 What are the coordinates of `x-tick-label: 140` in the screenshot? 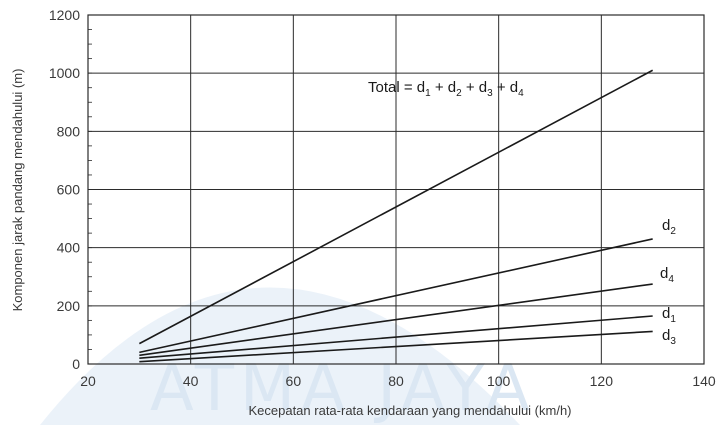 It's located at (704, 381).